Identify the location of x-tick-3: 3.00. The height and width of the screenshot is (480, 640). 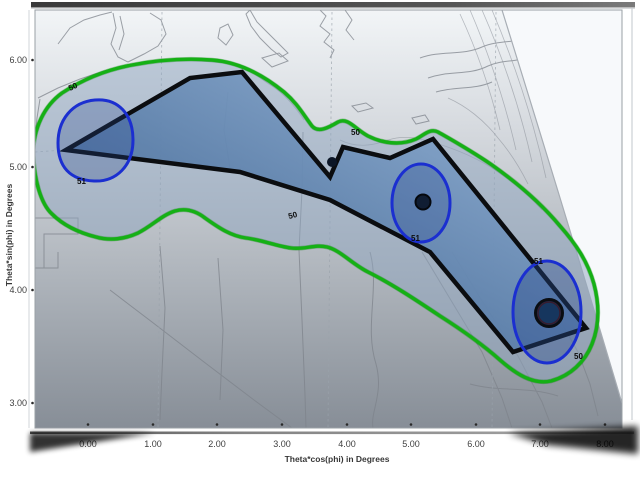
(282, 444).